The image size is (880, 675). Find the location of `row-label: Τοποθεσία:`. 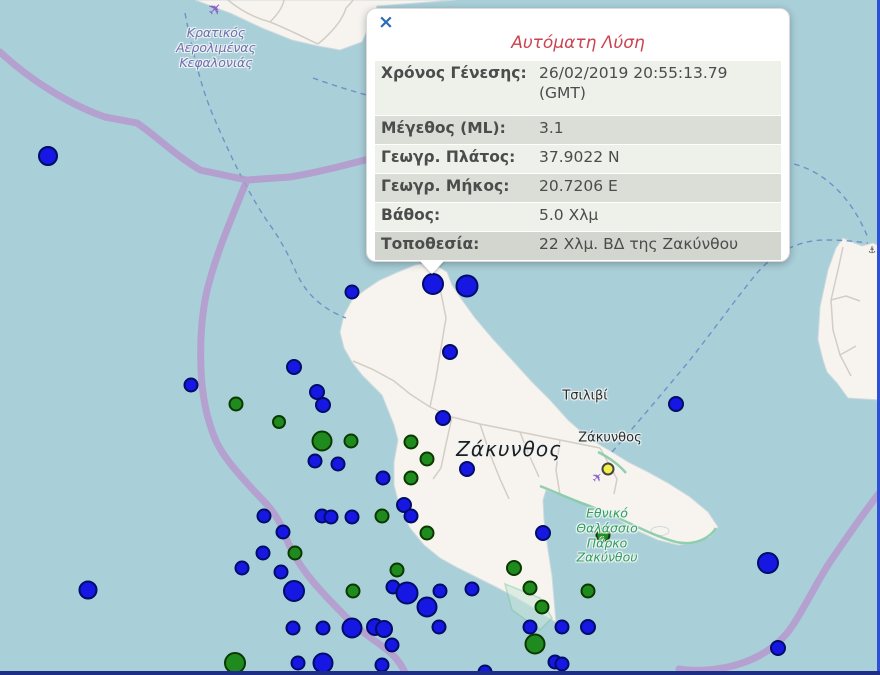

row-label: Τοποθεσία: is located at coordinates (430, 244).